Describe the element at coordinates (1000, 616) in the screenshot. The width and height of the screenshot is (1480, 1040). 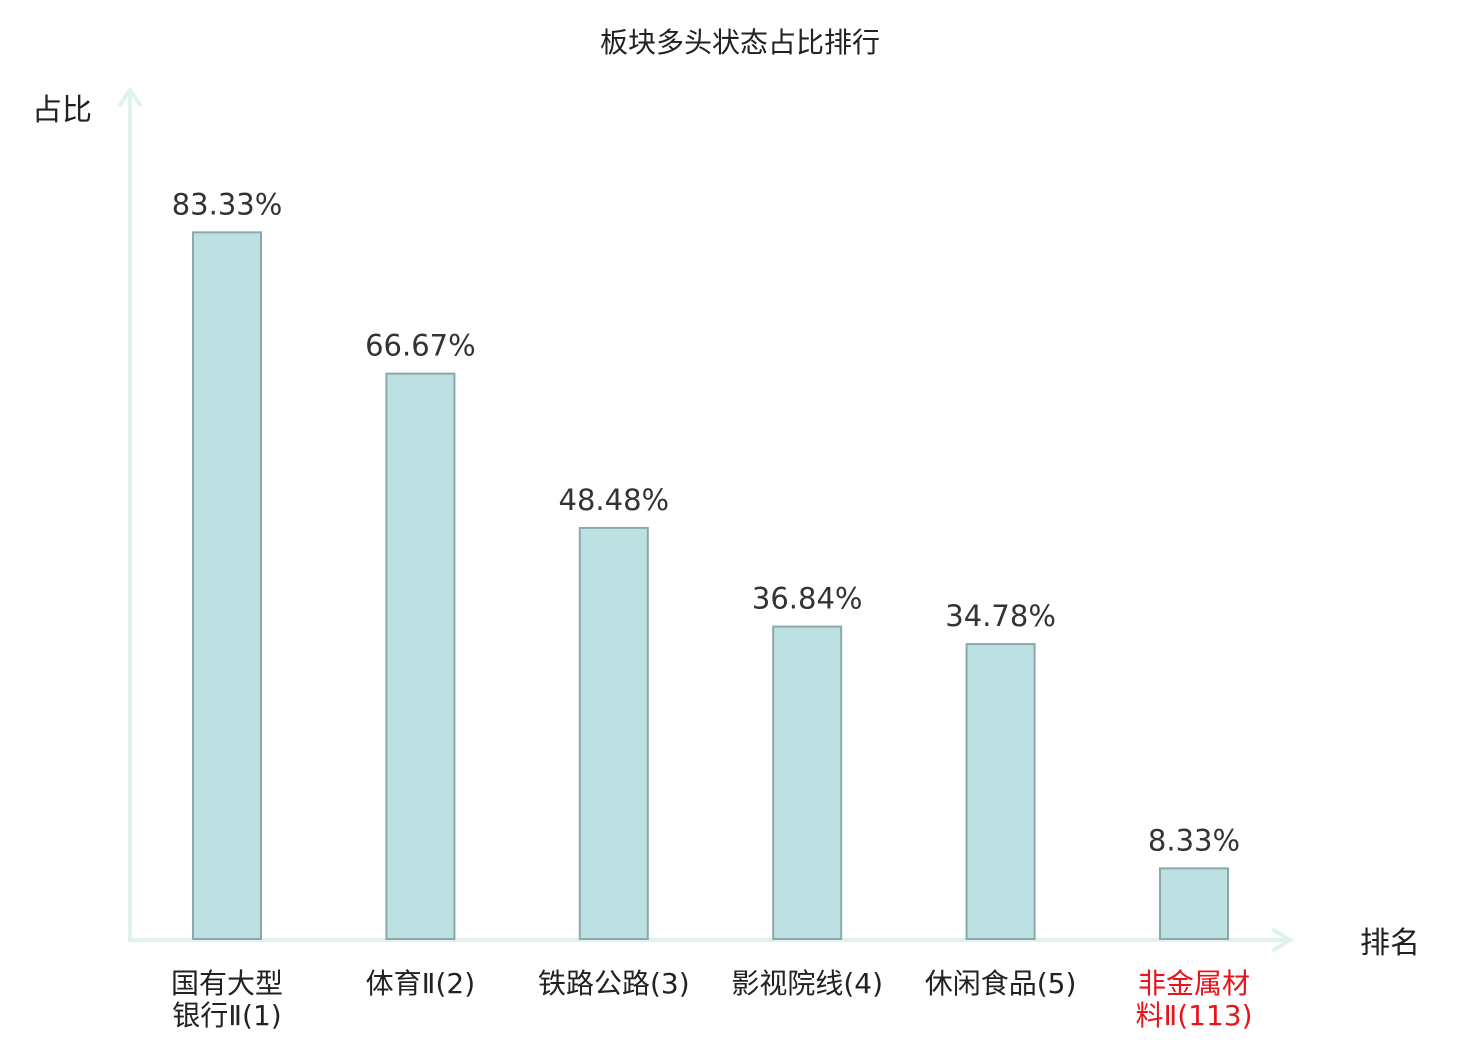
I see `bar-value-label: 34.78%` at that location.